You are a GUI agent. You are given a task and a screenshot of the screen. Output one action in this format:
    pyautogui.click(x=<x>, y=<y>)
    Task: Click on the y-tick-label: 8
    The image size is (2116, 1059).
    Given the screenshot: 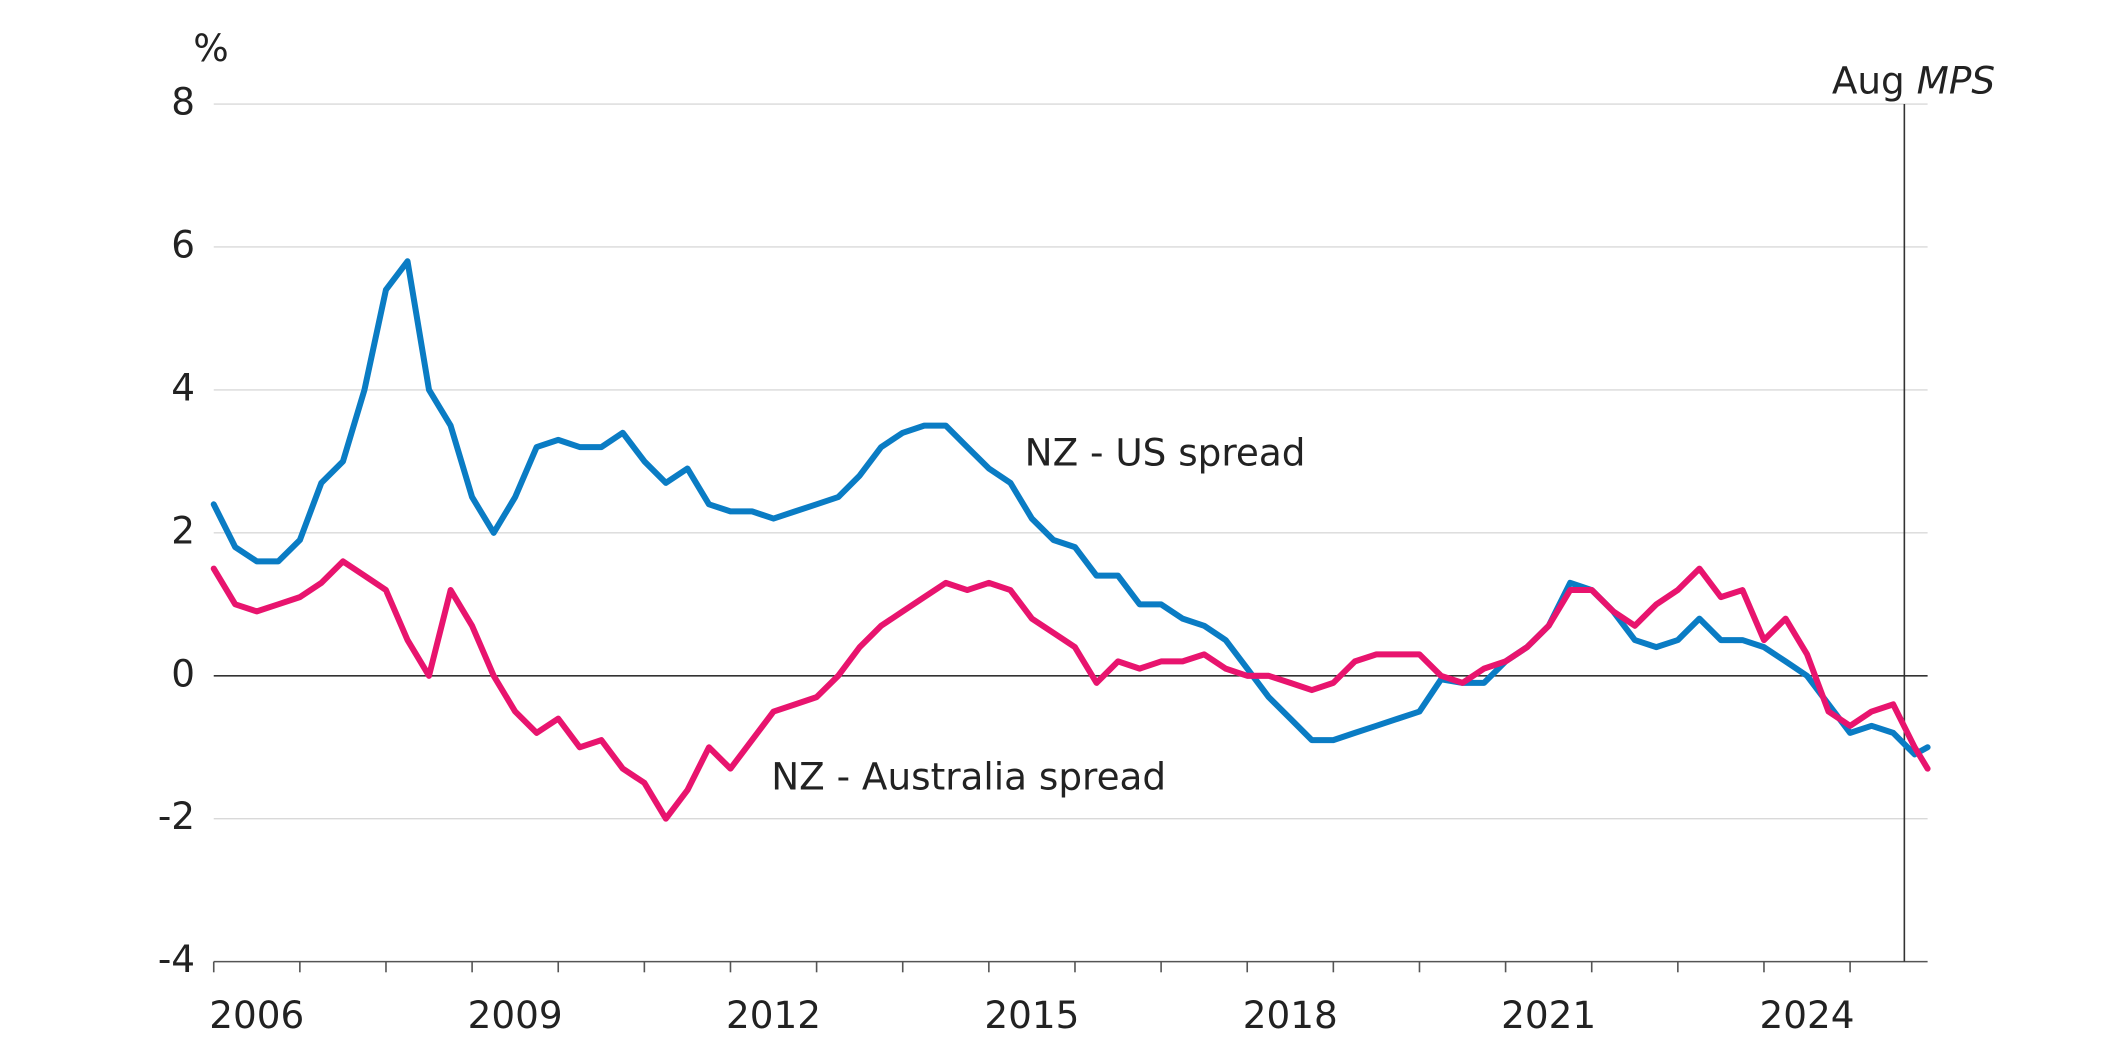 What is the action you would take?
    pyautogui.click(x=183, y=102)
    